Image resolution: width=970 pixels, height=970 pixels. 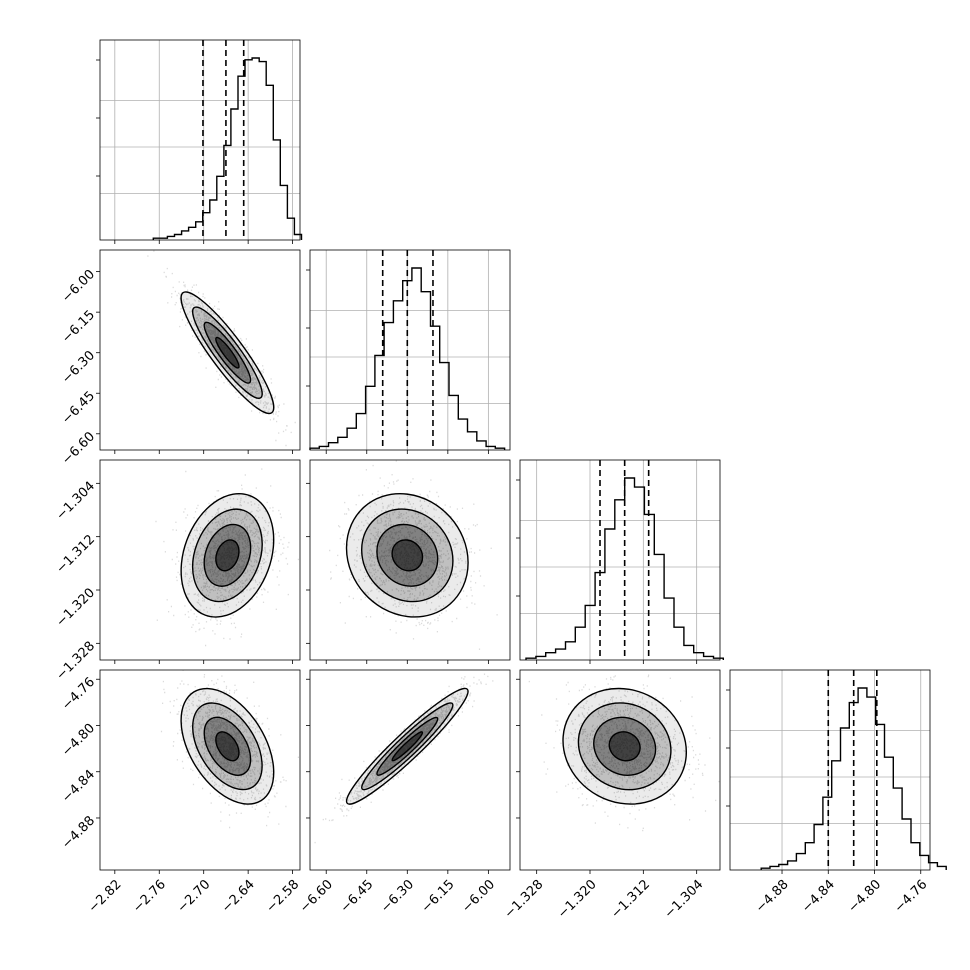 What do you see at coordinates (630, 899) in the screenshot?
I see `x-tick-label: −1.312` at bounding box center [630, 899].